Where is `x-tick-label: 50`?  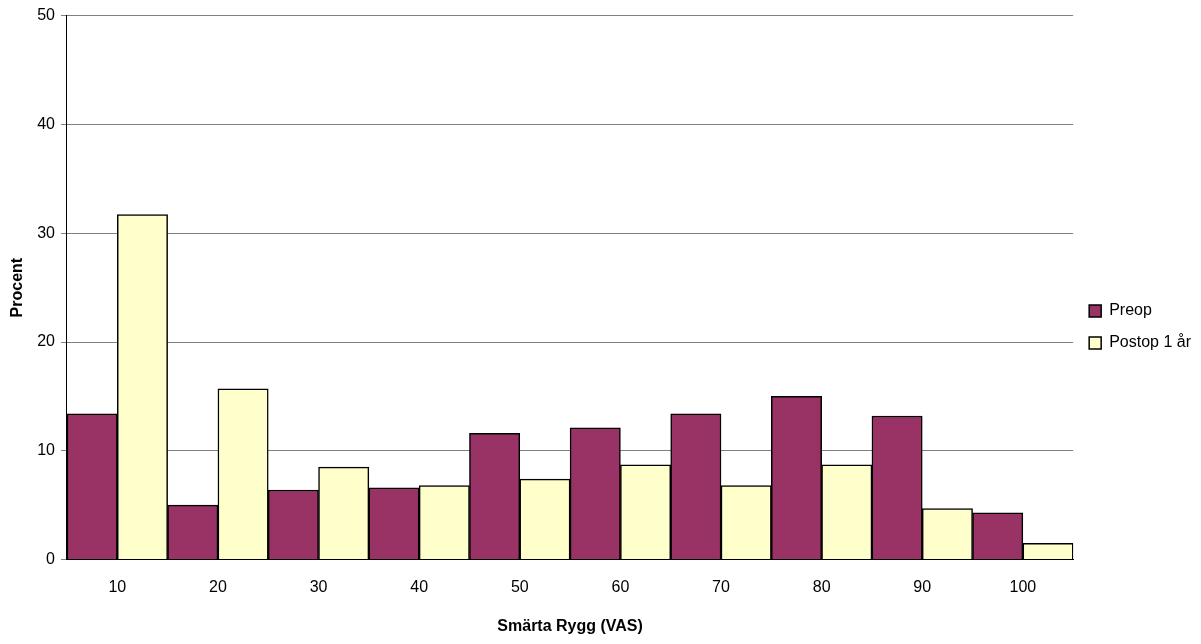
x-tick-label: 50 is located at coordinates (519, 586).